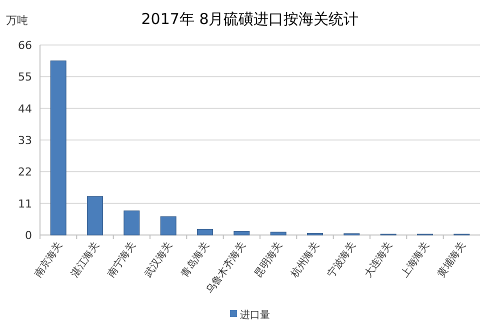  What do you see at coordinates (268, 260) in the screenshot?
I see `x-tick-label: 昆明海关` at bounding box center [268, 260].